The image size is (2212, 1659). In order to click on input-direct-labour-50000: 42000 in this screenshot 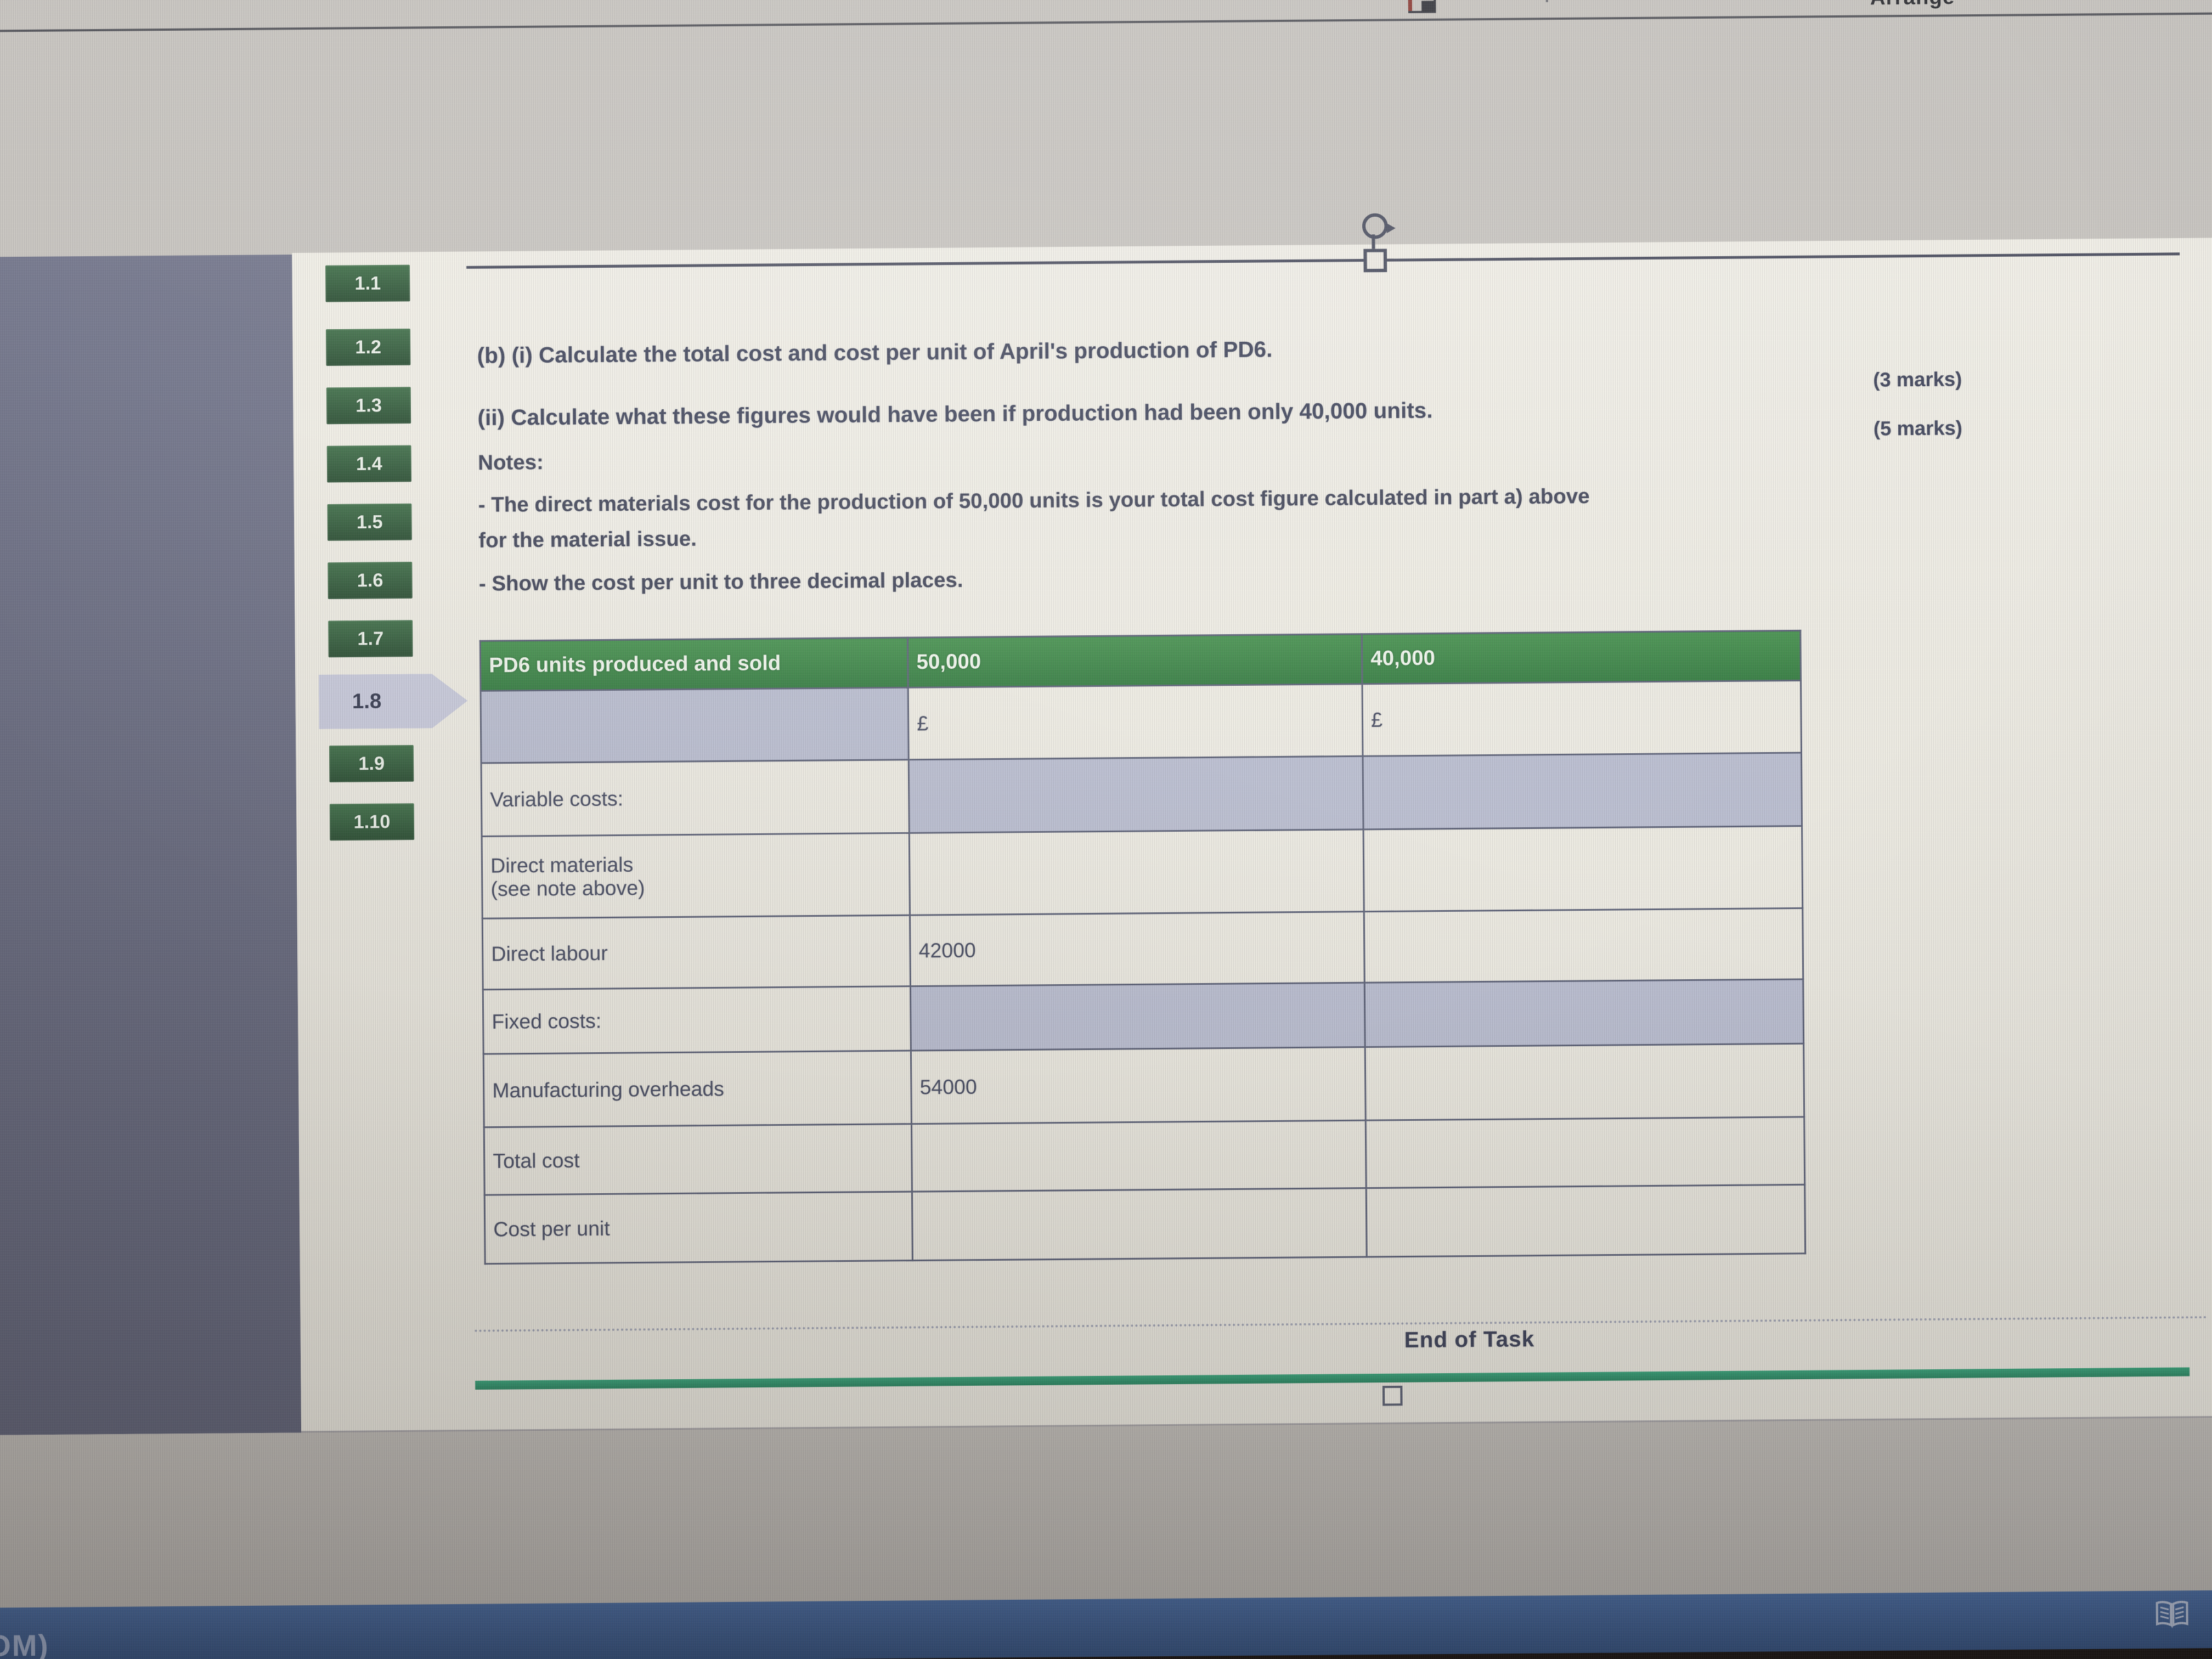, I will do `click(1138, 948)`.